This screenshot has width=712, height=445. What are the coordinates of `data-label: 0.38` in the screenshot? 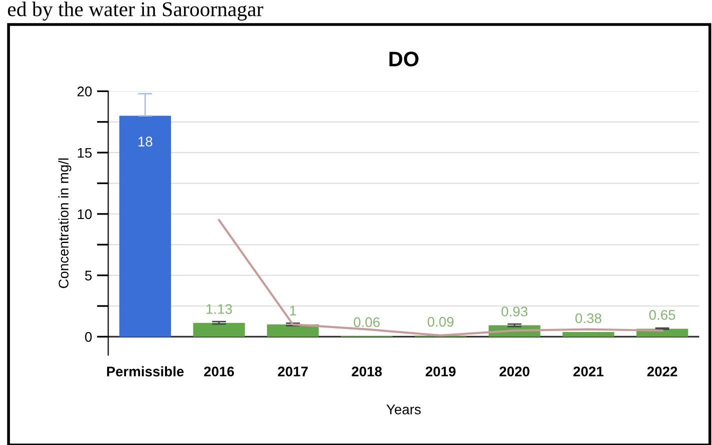 It's located at (588, 318).